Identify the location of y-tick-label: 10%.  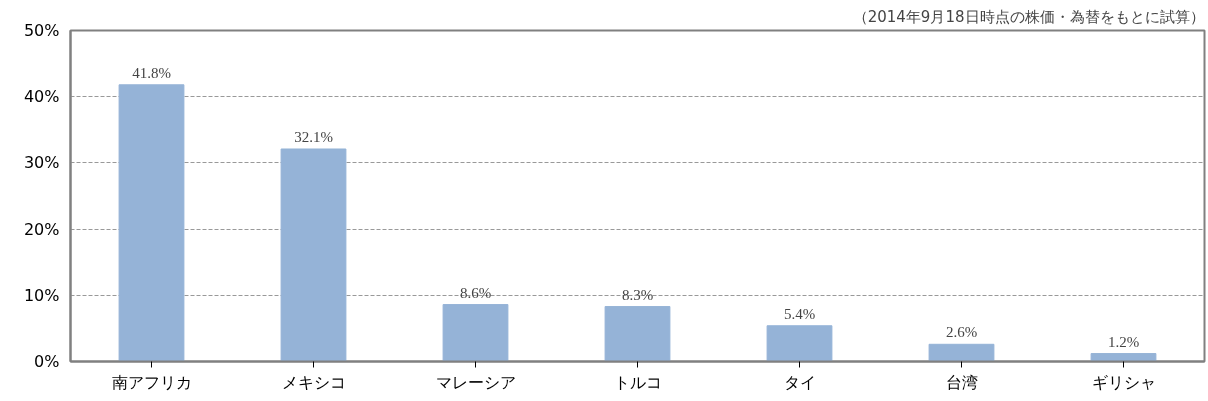
(41, 295).